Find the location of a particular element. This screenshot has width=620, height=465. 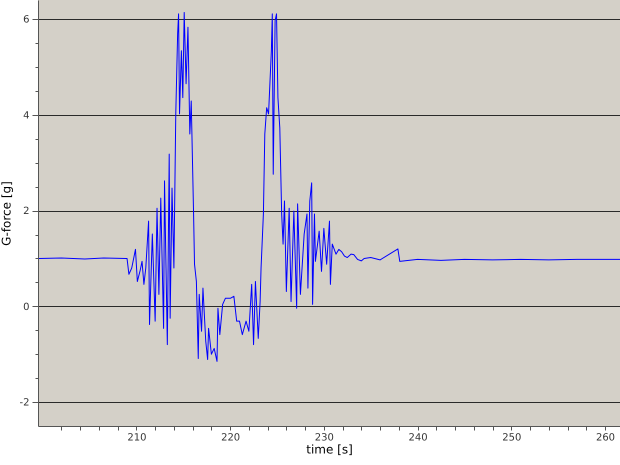

x-tick-label: 210 is located at coordinates (136, 438).